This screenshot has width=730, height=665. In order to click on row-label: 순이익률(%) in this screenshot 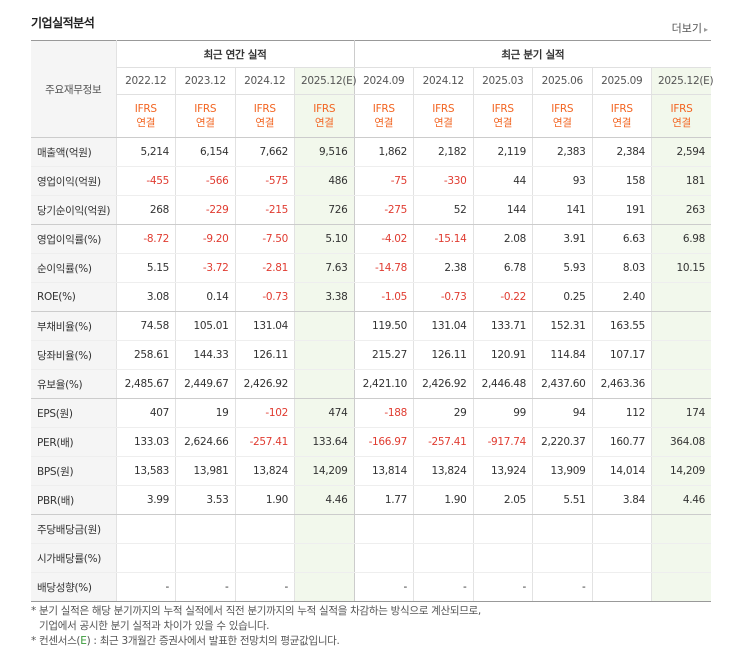, I will do `click(73, 268)`.